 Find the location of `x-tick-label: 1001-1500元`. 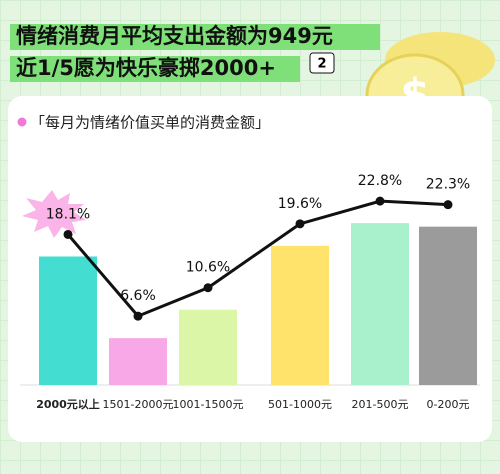

x-tick-label: 1001-1500元 is located at coordinates (208, 404).